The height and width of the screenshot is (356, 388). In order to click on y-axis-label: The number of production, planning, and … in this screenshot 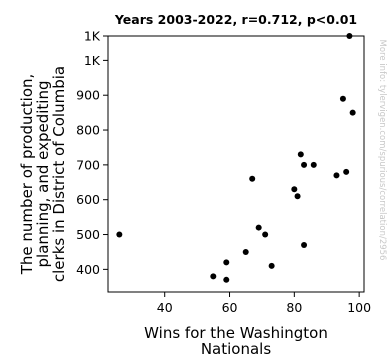, I will do `click(43, 174)`.